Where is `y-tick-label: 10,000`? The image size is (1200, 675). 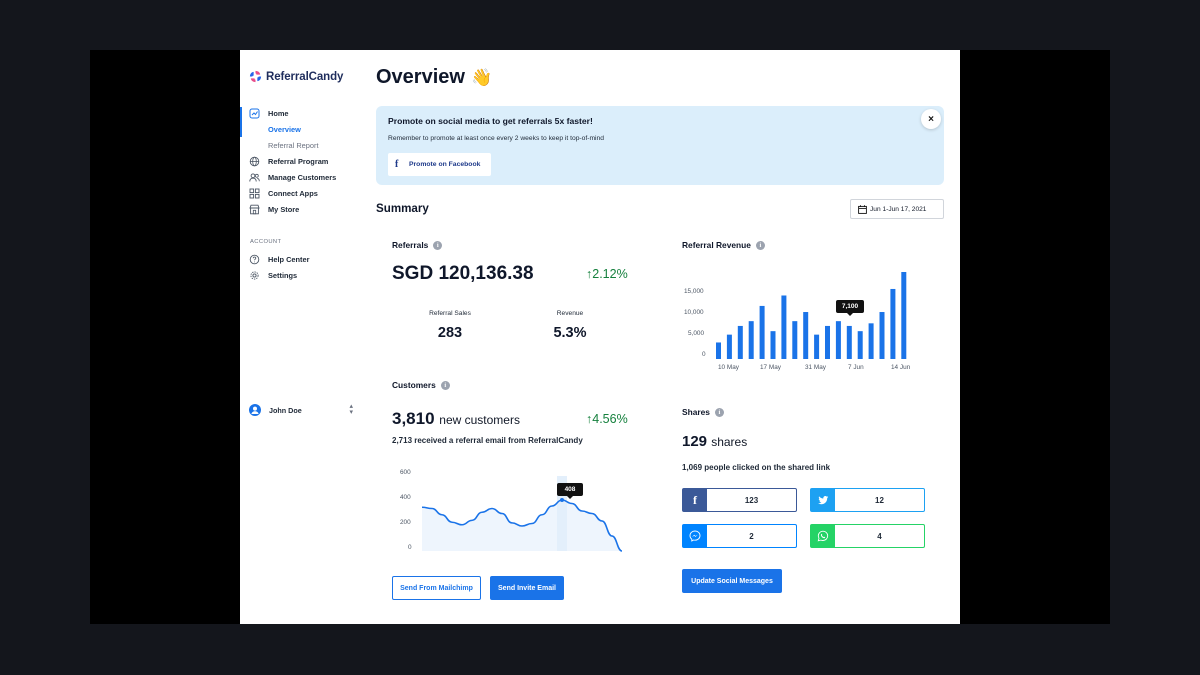 y-tick-label: 10,000 is located at coordinates (694, 312).